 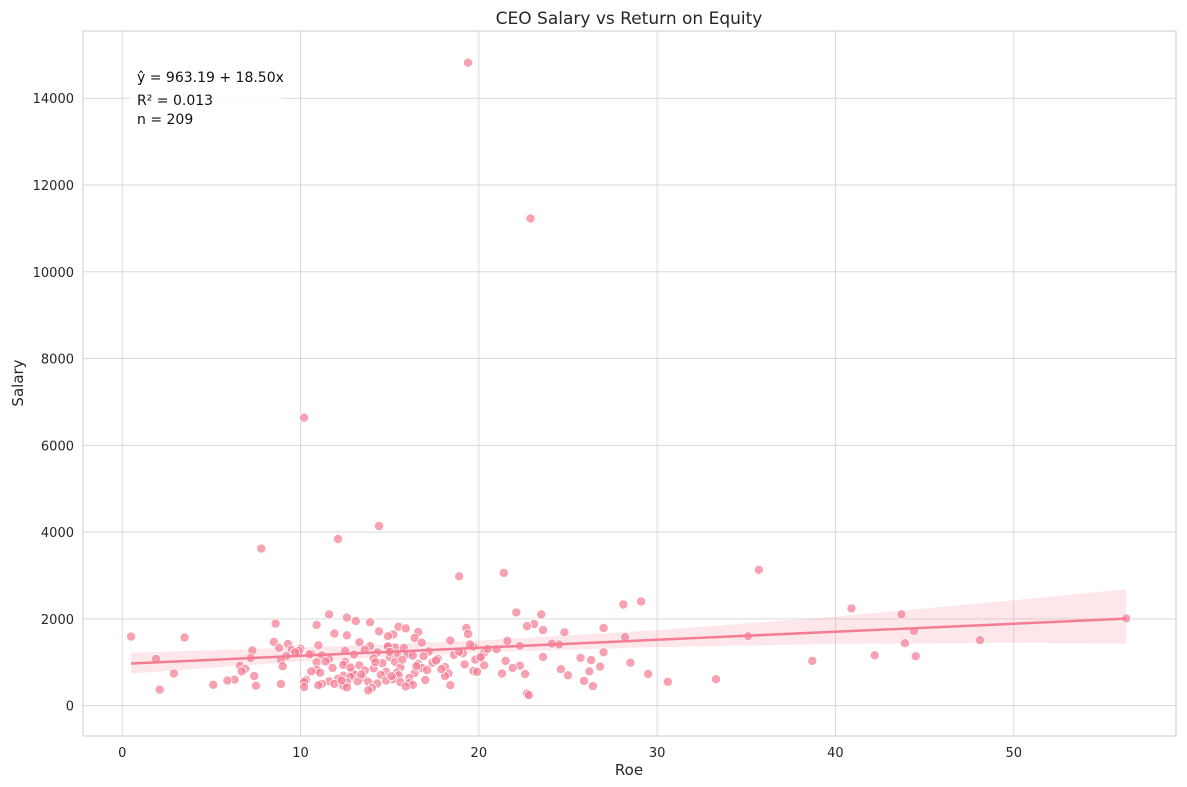 What do you see at coordinates (57, 620) in the screenshot?
I see `y-tick-label: 2000` at bounding box center [57, 620].